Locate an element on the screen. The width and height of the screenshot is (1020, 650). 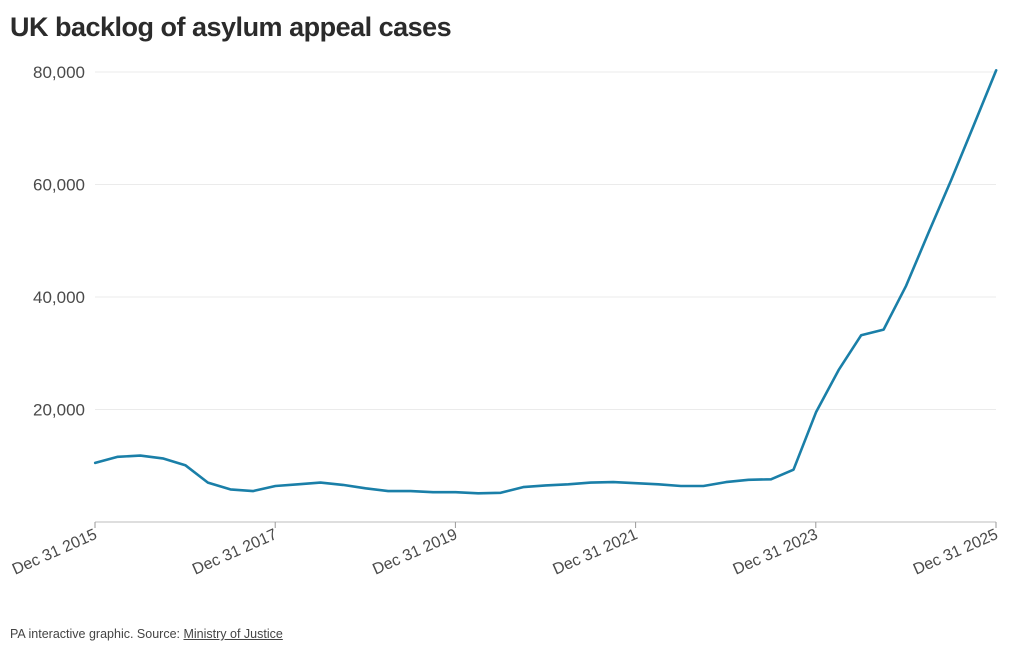
y-tick-label: 80,000 is located at coordinates (59, 72).